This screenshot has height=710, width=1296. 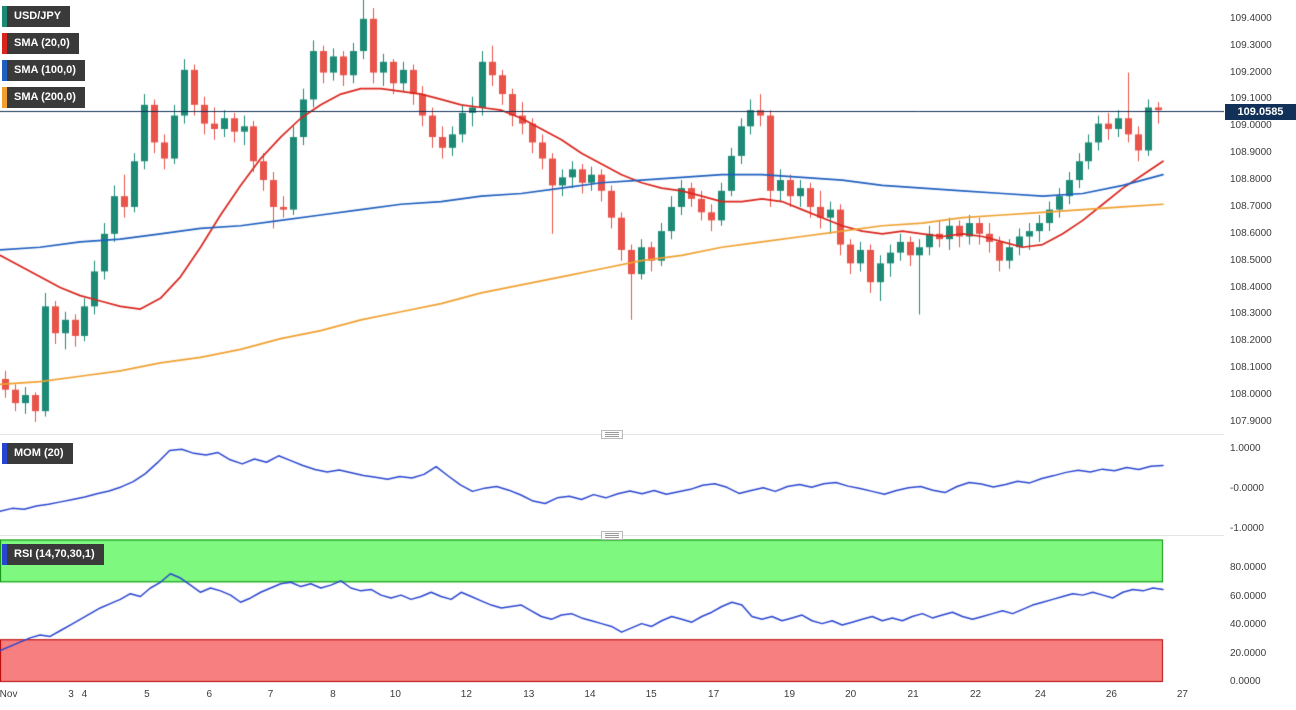 What do you see at coordinates (1251, 233) in the screenshot?
I see `y-axis-tick-label: 108.6000` at bounding box center [1251, 233].